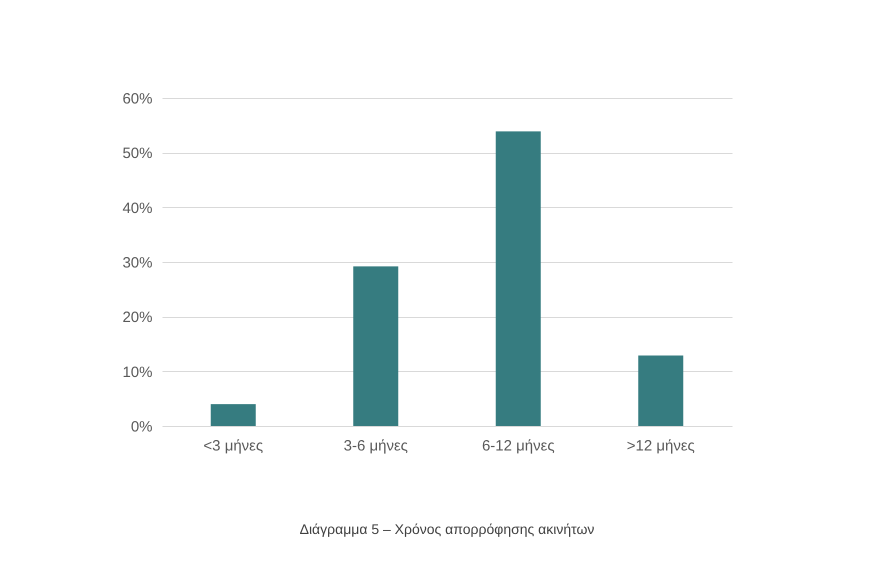 The height and width of the screenshot is (568, 880). I want to click on y-tick-label: 10%, so click(137, 372).